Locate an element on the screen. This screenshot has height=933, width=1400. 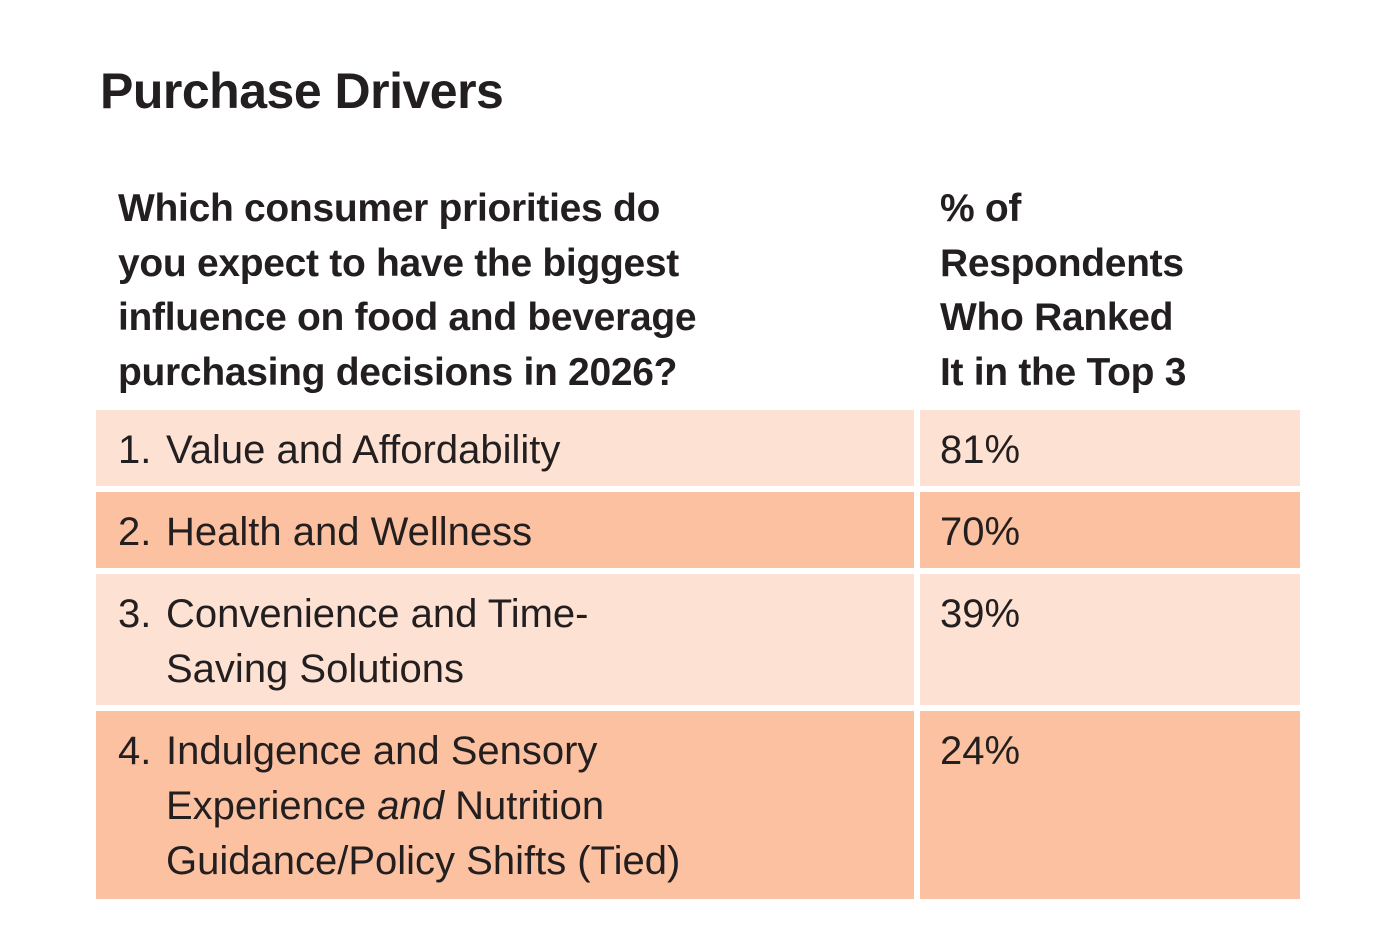
priority-label: Indulgence and Sensory is located at coordinates (382, 751).